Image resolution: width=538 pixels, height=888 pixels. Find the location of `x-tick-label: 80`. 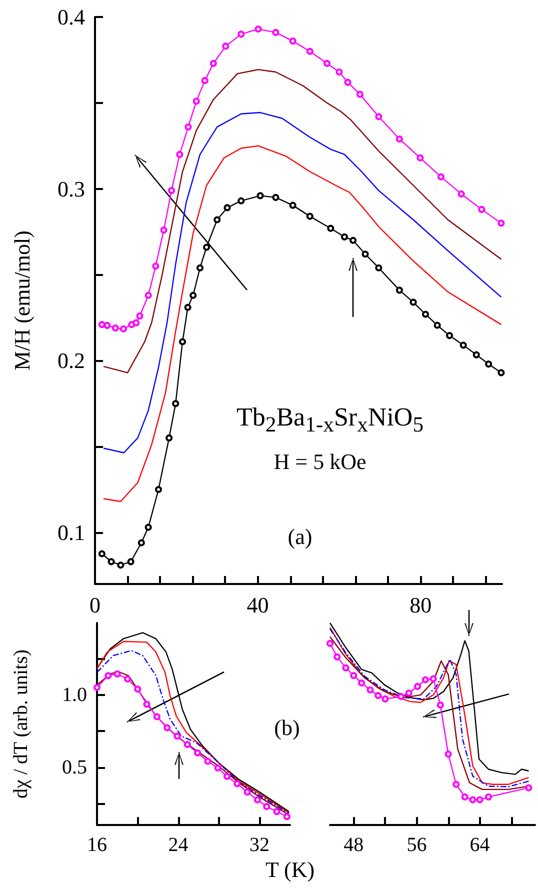

x-tick-label: 80 is located at coordinates (421, 605).